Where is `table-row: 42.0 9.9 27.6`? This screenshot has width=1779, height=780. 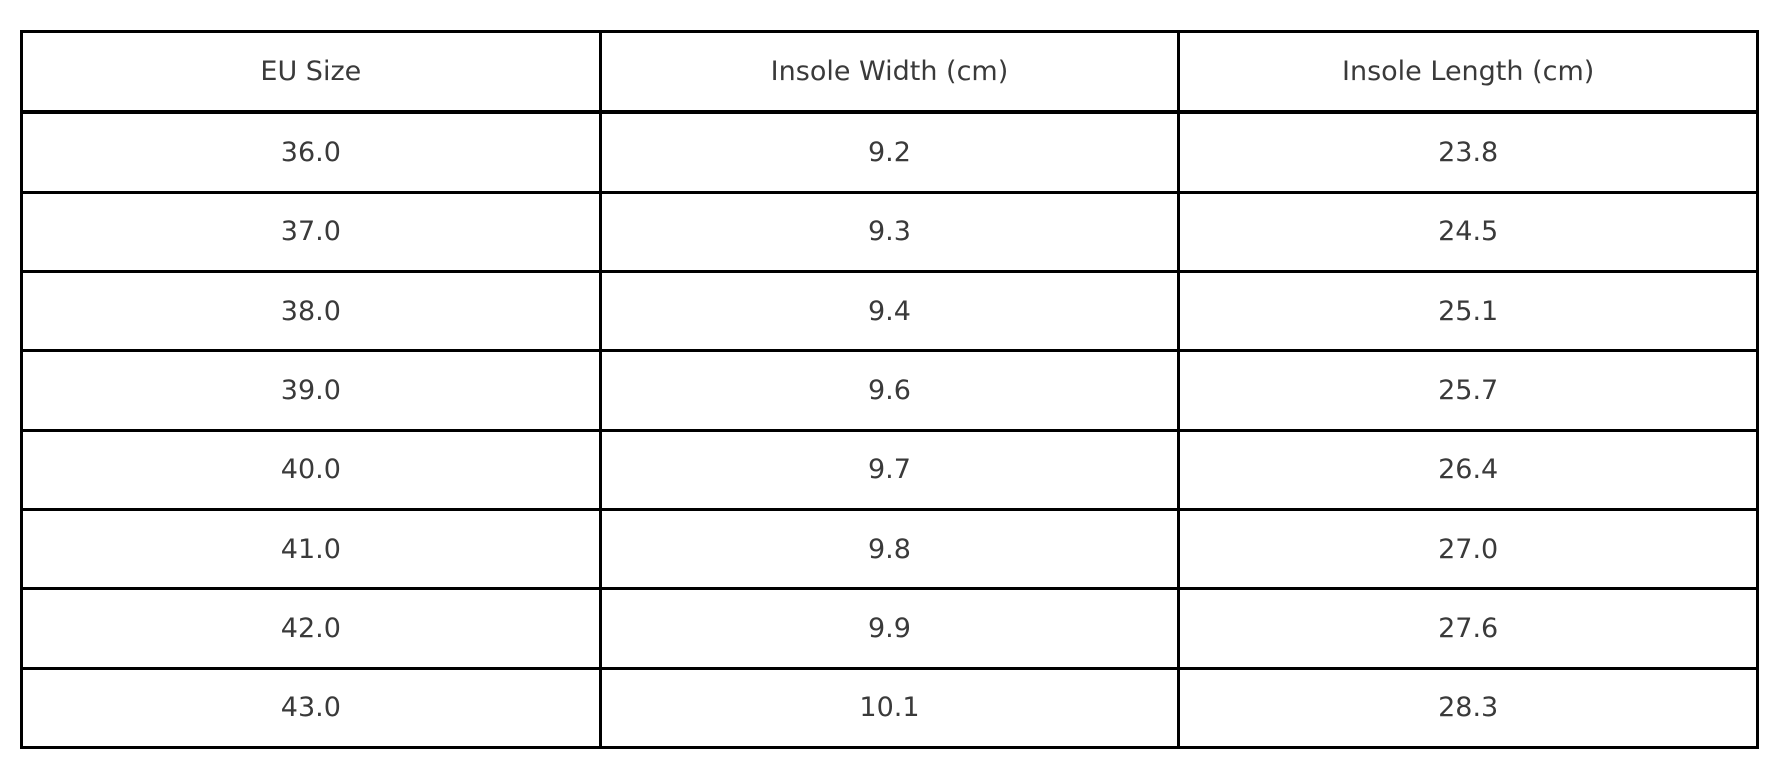 table-row: 42.0 9.9 27.6 is located at coordinates (889, 628).